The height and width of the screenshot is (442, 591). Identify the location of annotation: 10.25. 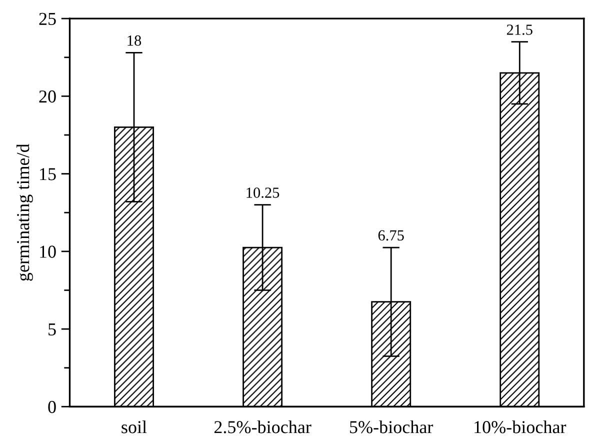
(263, 193).